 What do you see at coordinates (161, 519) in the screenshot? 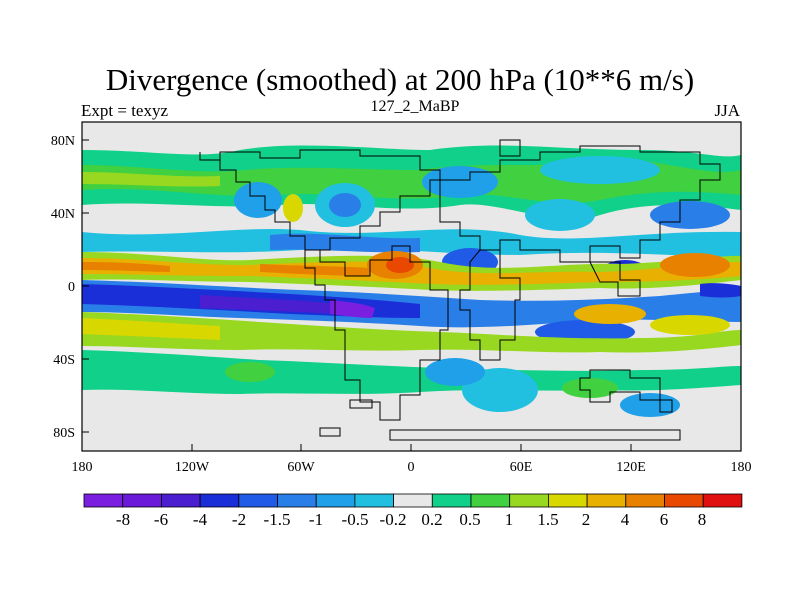
I see `colorbar-label: -6` at bounding box center [161, 519].